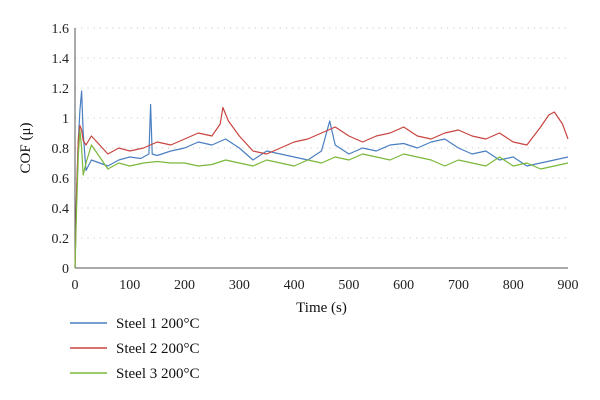  Describe the element at coordinates (321, 308) in the screenshot. I see `x-axis-title: Time (s)` at that location.